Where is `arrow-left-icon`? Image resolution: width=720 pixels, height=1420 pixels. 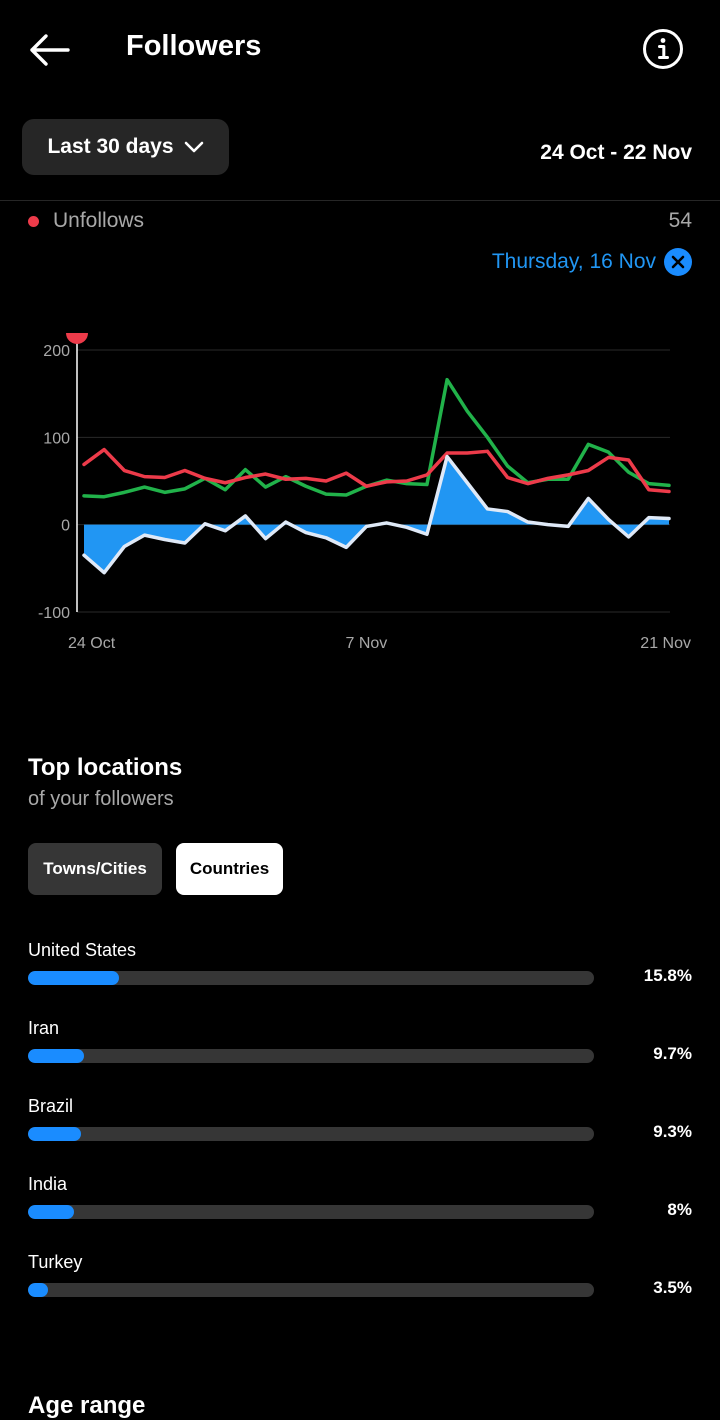
arrow-left-icon is located at coordinates (50, 50).